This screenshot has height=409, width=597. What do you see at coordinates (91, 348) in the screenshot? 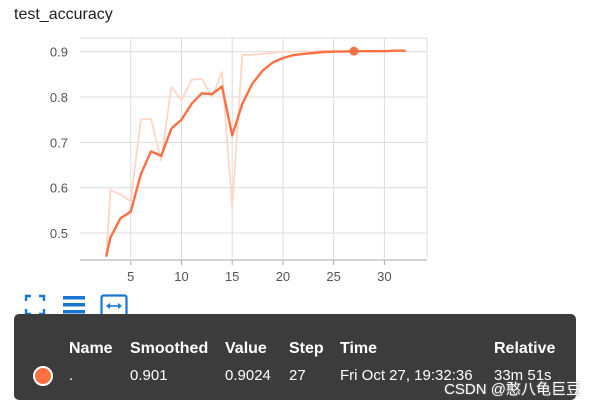
I see `header-name: Name` at bounding box center [91, 348].